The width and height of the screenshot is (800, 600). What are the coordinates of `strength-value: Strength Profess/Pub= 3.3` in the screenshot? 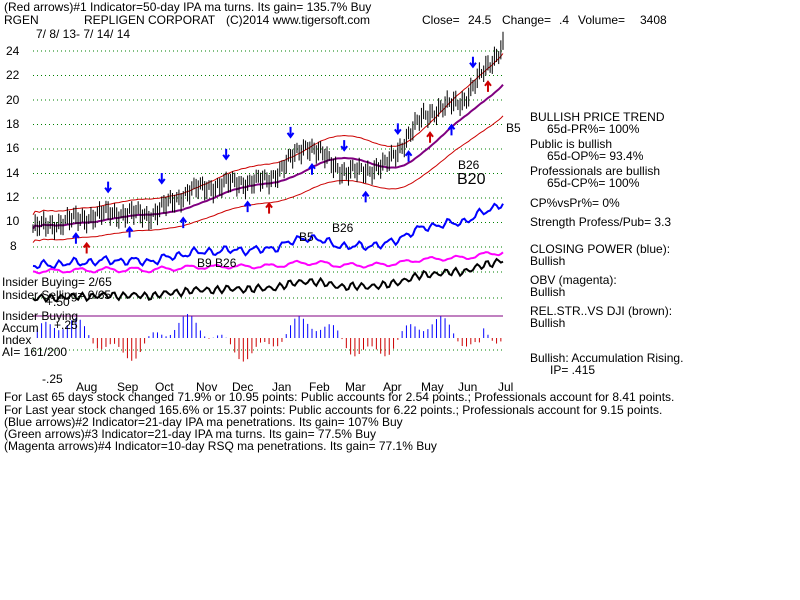 It's located at (601, 222).